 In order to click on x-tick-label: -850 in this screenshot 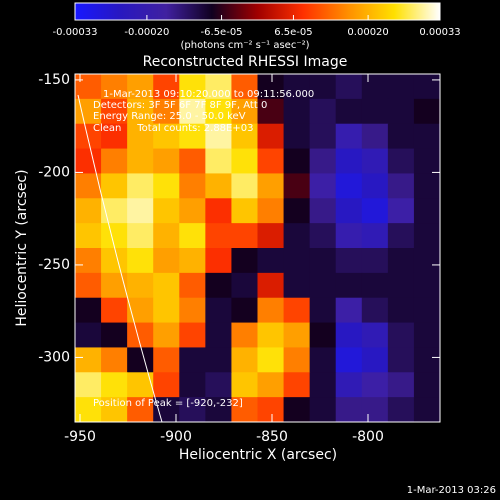, I will do `click(272, 437)`.